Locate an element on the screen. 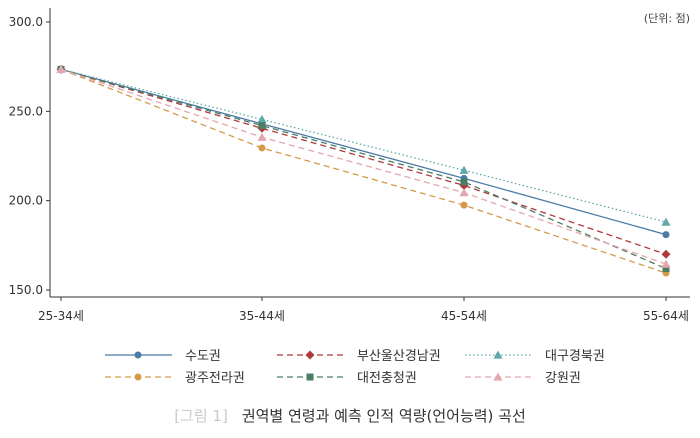 The image size is (700, 438). unit-note: (단위: 점) is located at coordinates (667, 18).